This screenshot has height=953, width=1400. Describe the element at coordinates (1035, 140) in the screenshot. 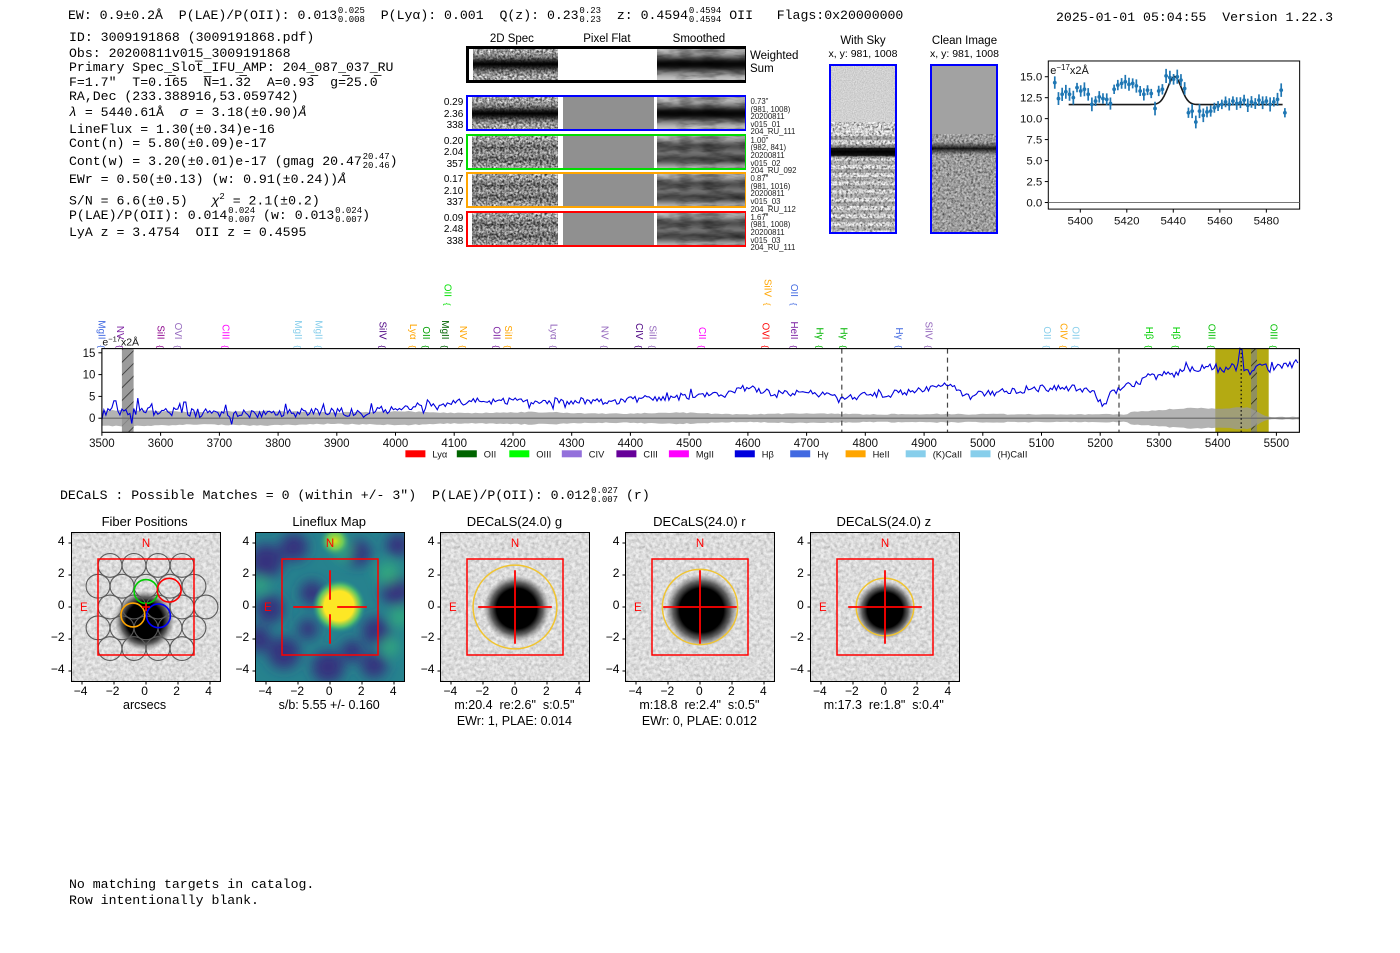

I see `svg-text: 7.5` at that location.